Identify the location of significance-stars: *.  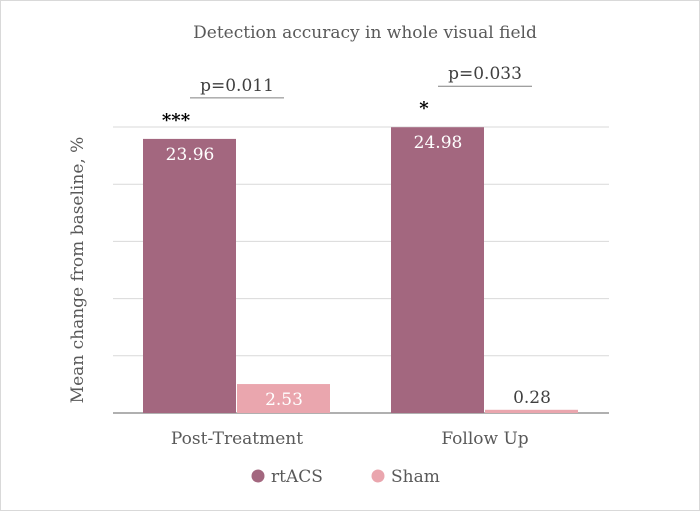
(424, 108).